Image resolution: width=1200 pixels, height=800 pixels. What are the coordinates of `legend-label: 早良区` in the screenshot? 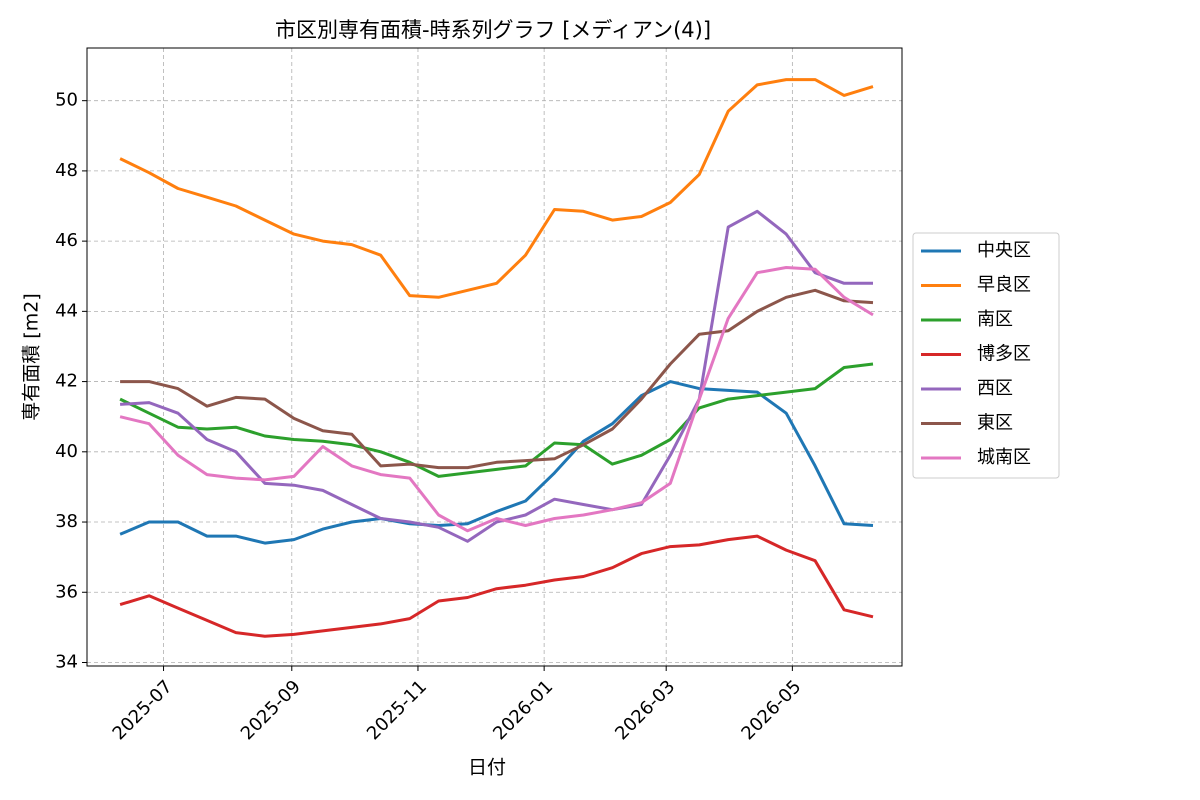 It's located at (1004, 285).